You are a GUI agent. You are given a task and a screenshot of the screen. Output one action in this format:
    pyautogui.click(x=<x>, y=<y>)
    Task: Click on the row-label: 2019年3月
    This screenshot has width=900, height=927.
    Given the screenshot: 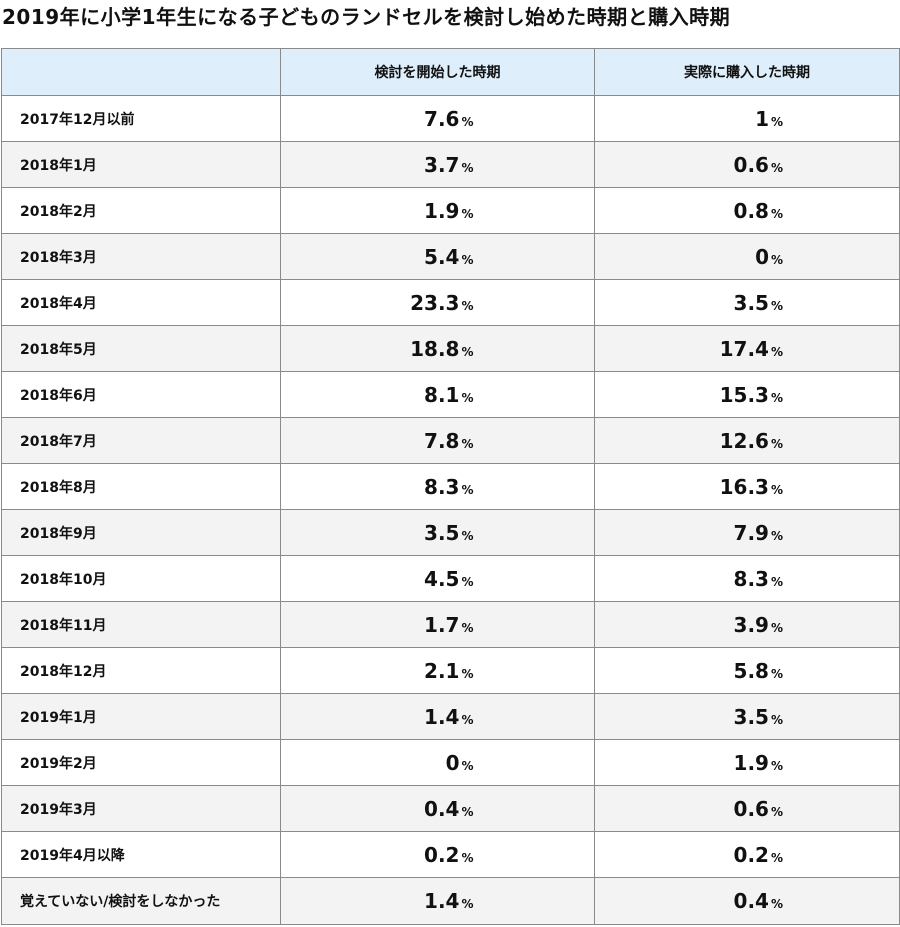 What is the action you would take?
    pyautogui.click(x=141, y=808)
    